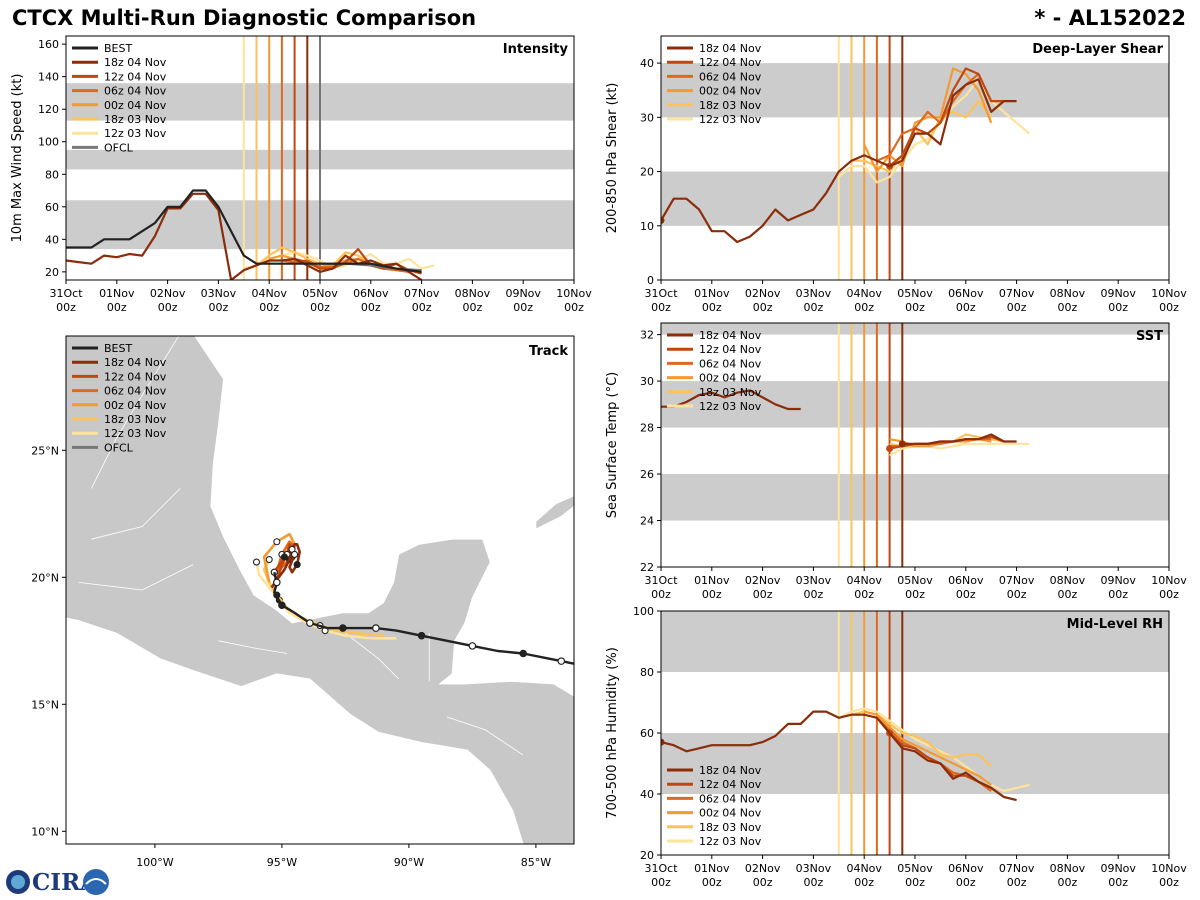 This screenshot has height=900, width=1200. Describe the element at coordinates (730, 406) in the screenshot. I see `sst-legend-label-12z-03-nov: 12z 03 Nov` at that location.